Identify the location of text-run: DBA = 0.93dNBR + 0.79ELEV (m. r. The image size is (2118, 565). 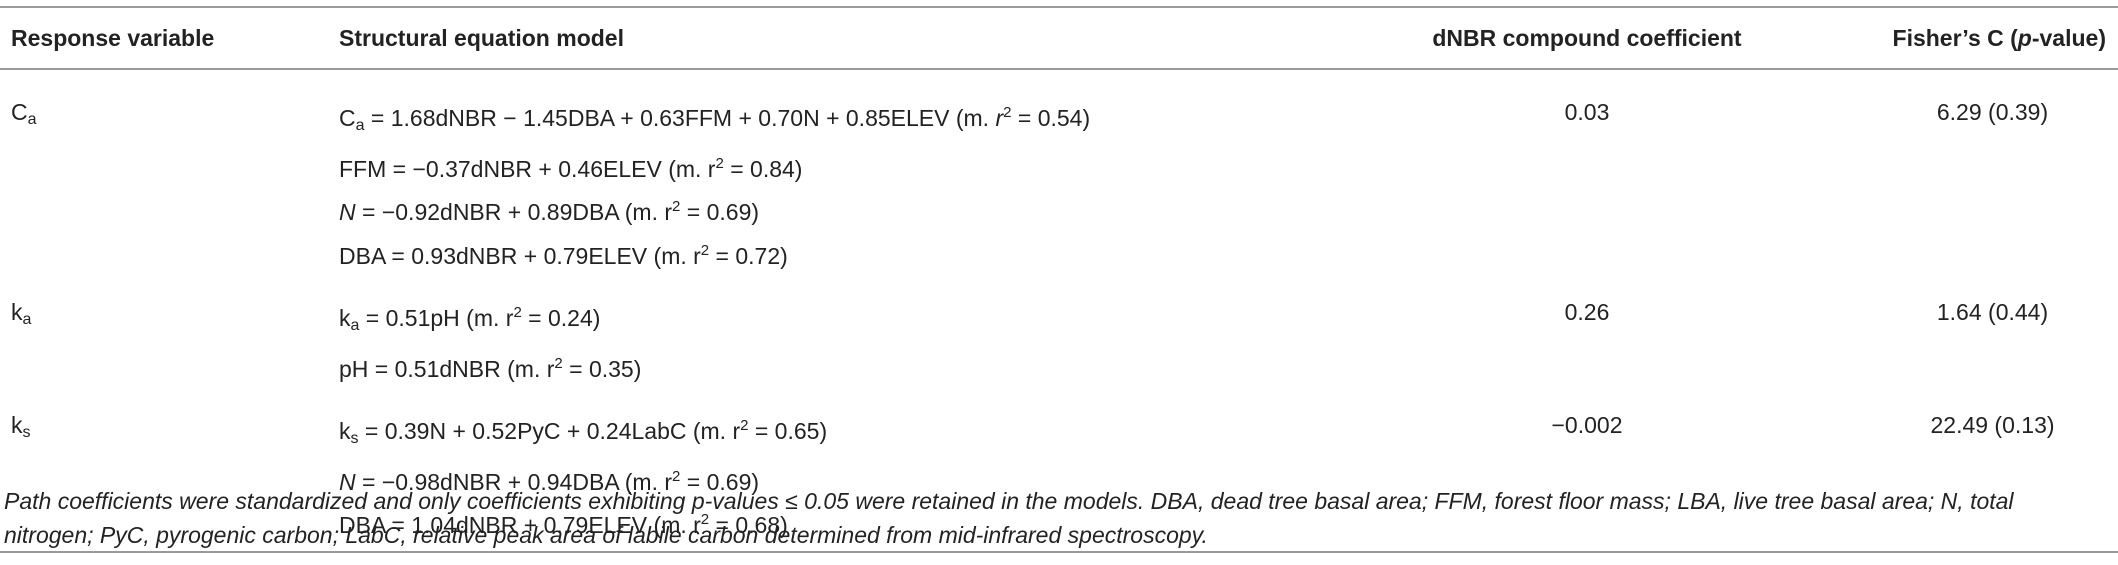
(520, 255).